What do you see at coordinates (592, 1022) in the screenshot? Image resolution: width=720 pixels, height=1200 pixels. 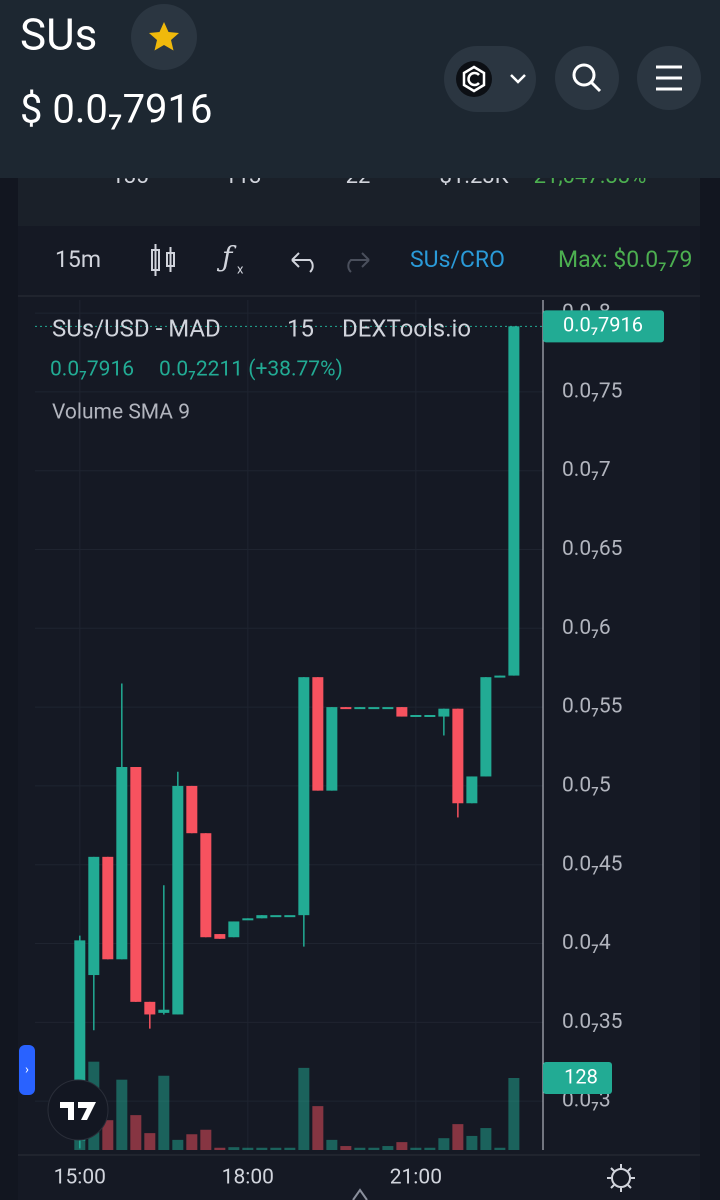 I see `y-tick-label: 0.0₇35` at bounding box center [592, 1022].